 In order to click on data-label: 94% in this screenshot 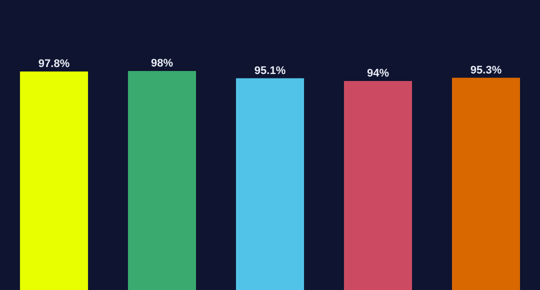, I will do `click(378, 74)`.